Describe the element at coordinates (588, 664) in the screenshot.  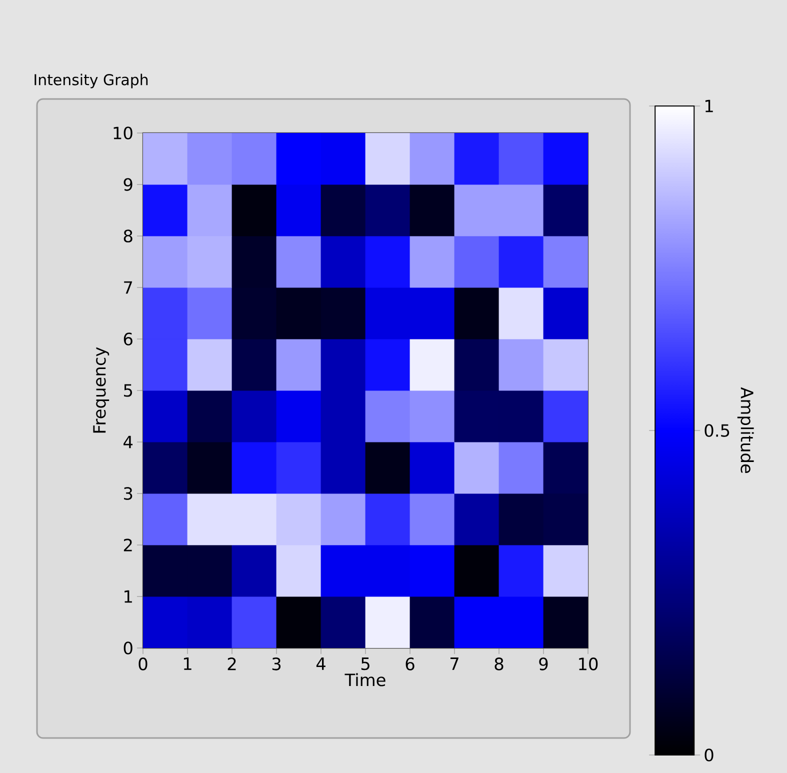
I see `x-tick-label: 10` at that location.